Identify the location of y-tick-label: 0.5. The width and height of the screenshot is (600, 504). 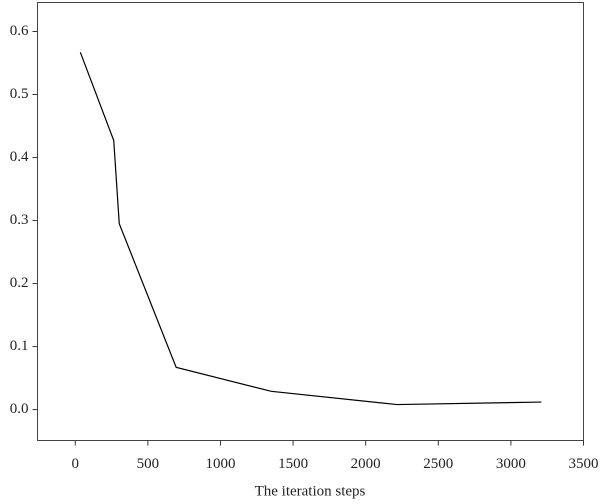
(19, 94).